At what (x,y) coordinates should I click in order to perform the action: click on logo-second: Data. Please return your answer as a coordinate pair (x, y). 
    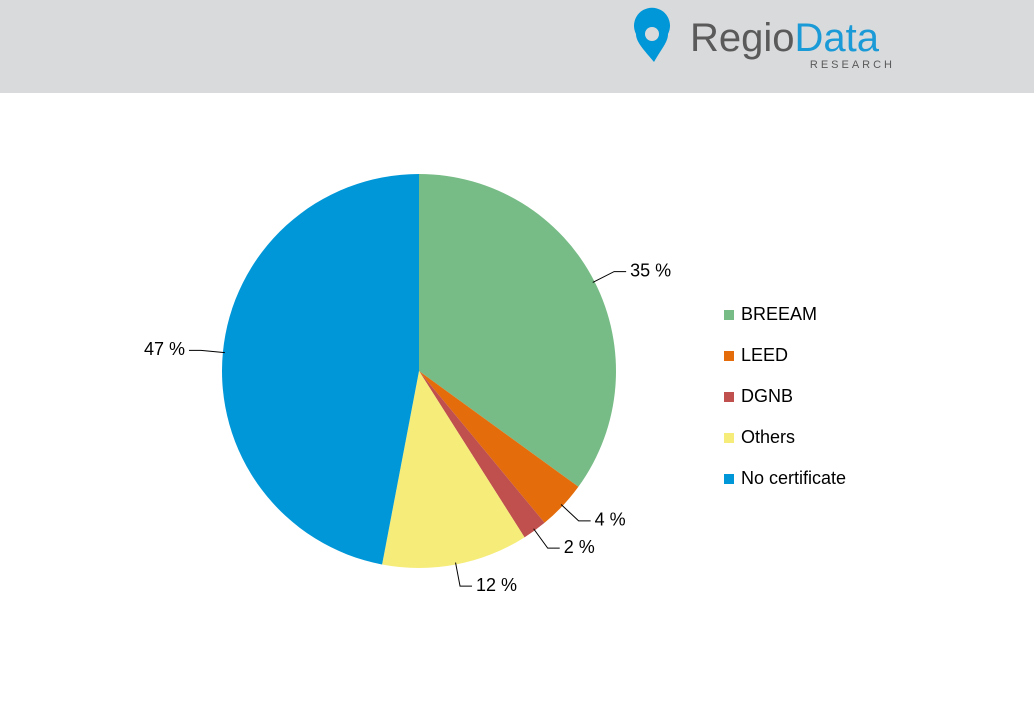
    Looking at the image, I should click on (837, 38).